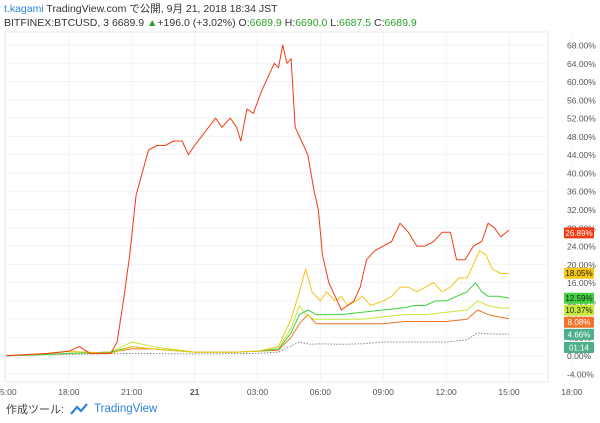 The image size is (600, 423). Describe the element at coordinates (79, 409) in the screenshot. I see `tradingview-logo-icon` at that location.